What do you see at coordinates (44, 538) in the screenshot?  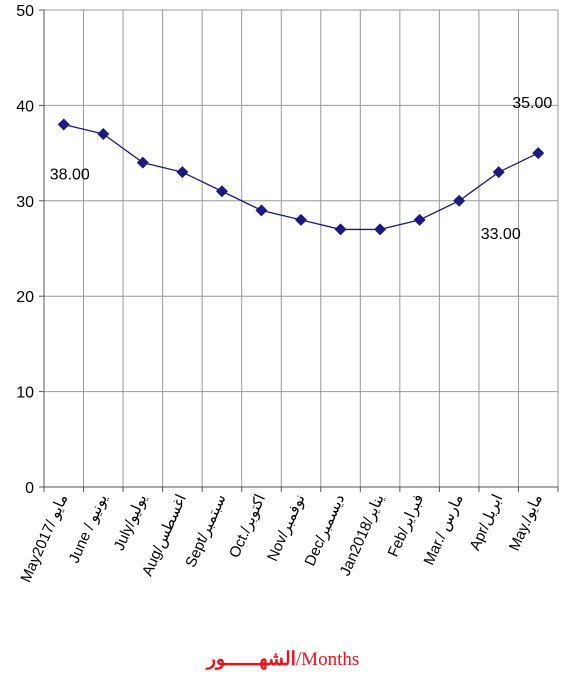 I see `x-tick-label: May2017/ مايو` at bounding box center [44, 538].